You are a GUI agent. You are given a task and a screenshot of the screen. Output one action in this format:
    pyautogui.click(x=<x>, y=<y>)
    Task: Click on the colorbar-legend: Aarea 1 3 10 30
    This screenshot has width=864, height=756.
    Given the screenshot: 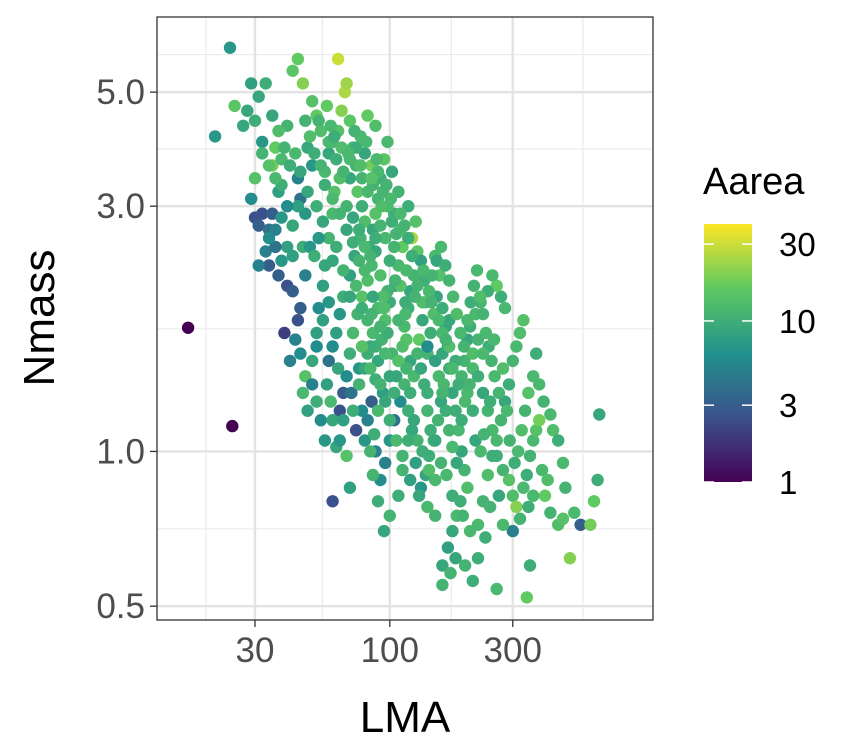 What is the action you would take?
    pyautogui.click(x=759, y=331)
    